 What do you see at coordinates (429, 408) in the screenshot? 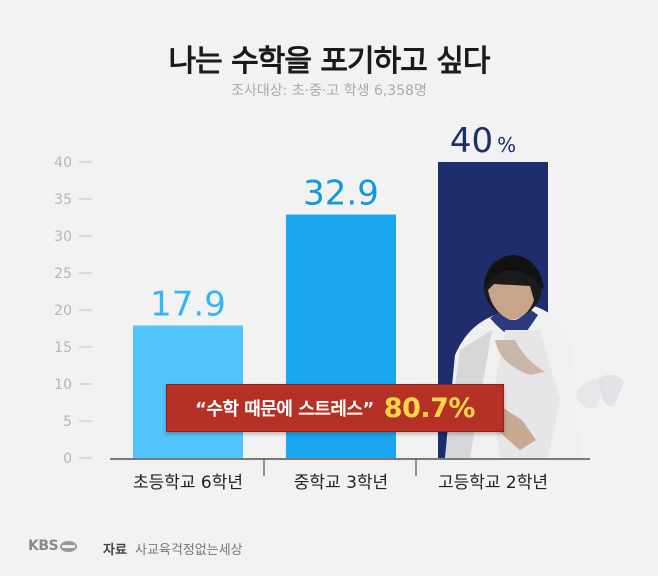
I see `callout-value: 80.7%` at bounding box center [429, 408].